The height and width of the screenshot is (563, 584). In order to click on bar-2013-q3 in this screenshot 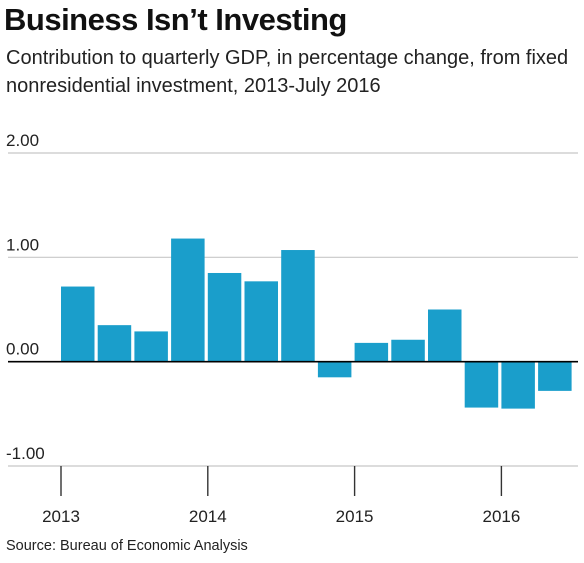, I will do `click(151, 346)`.